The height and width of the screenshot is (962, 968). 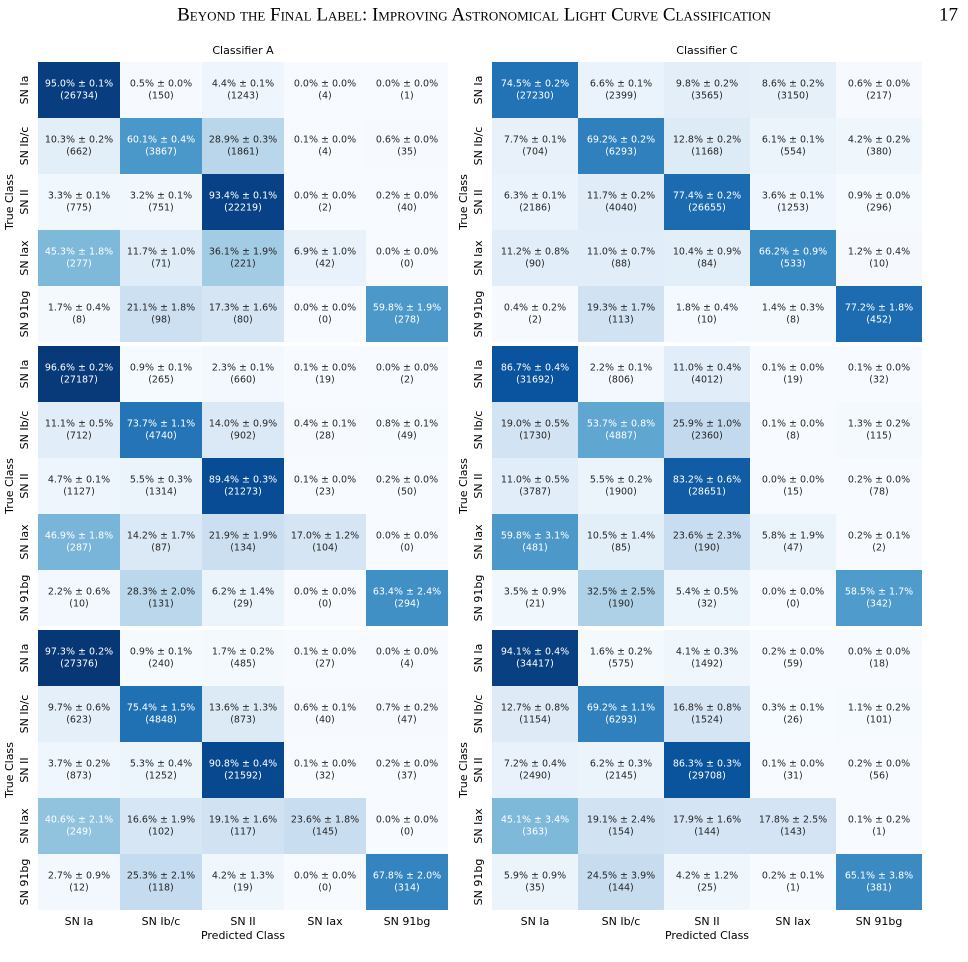 What do you see at coordinates (707, 876) in the screenshot?
I see `cell-value-label: 4.2% ± 1.2%` at bounding box center [707, 876].